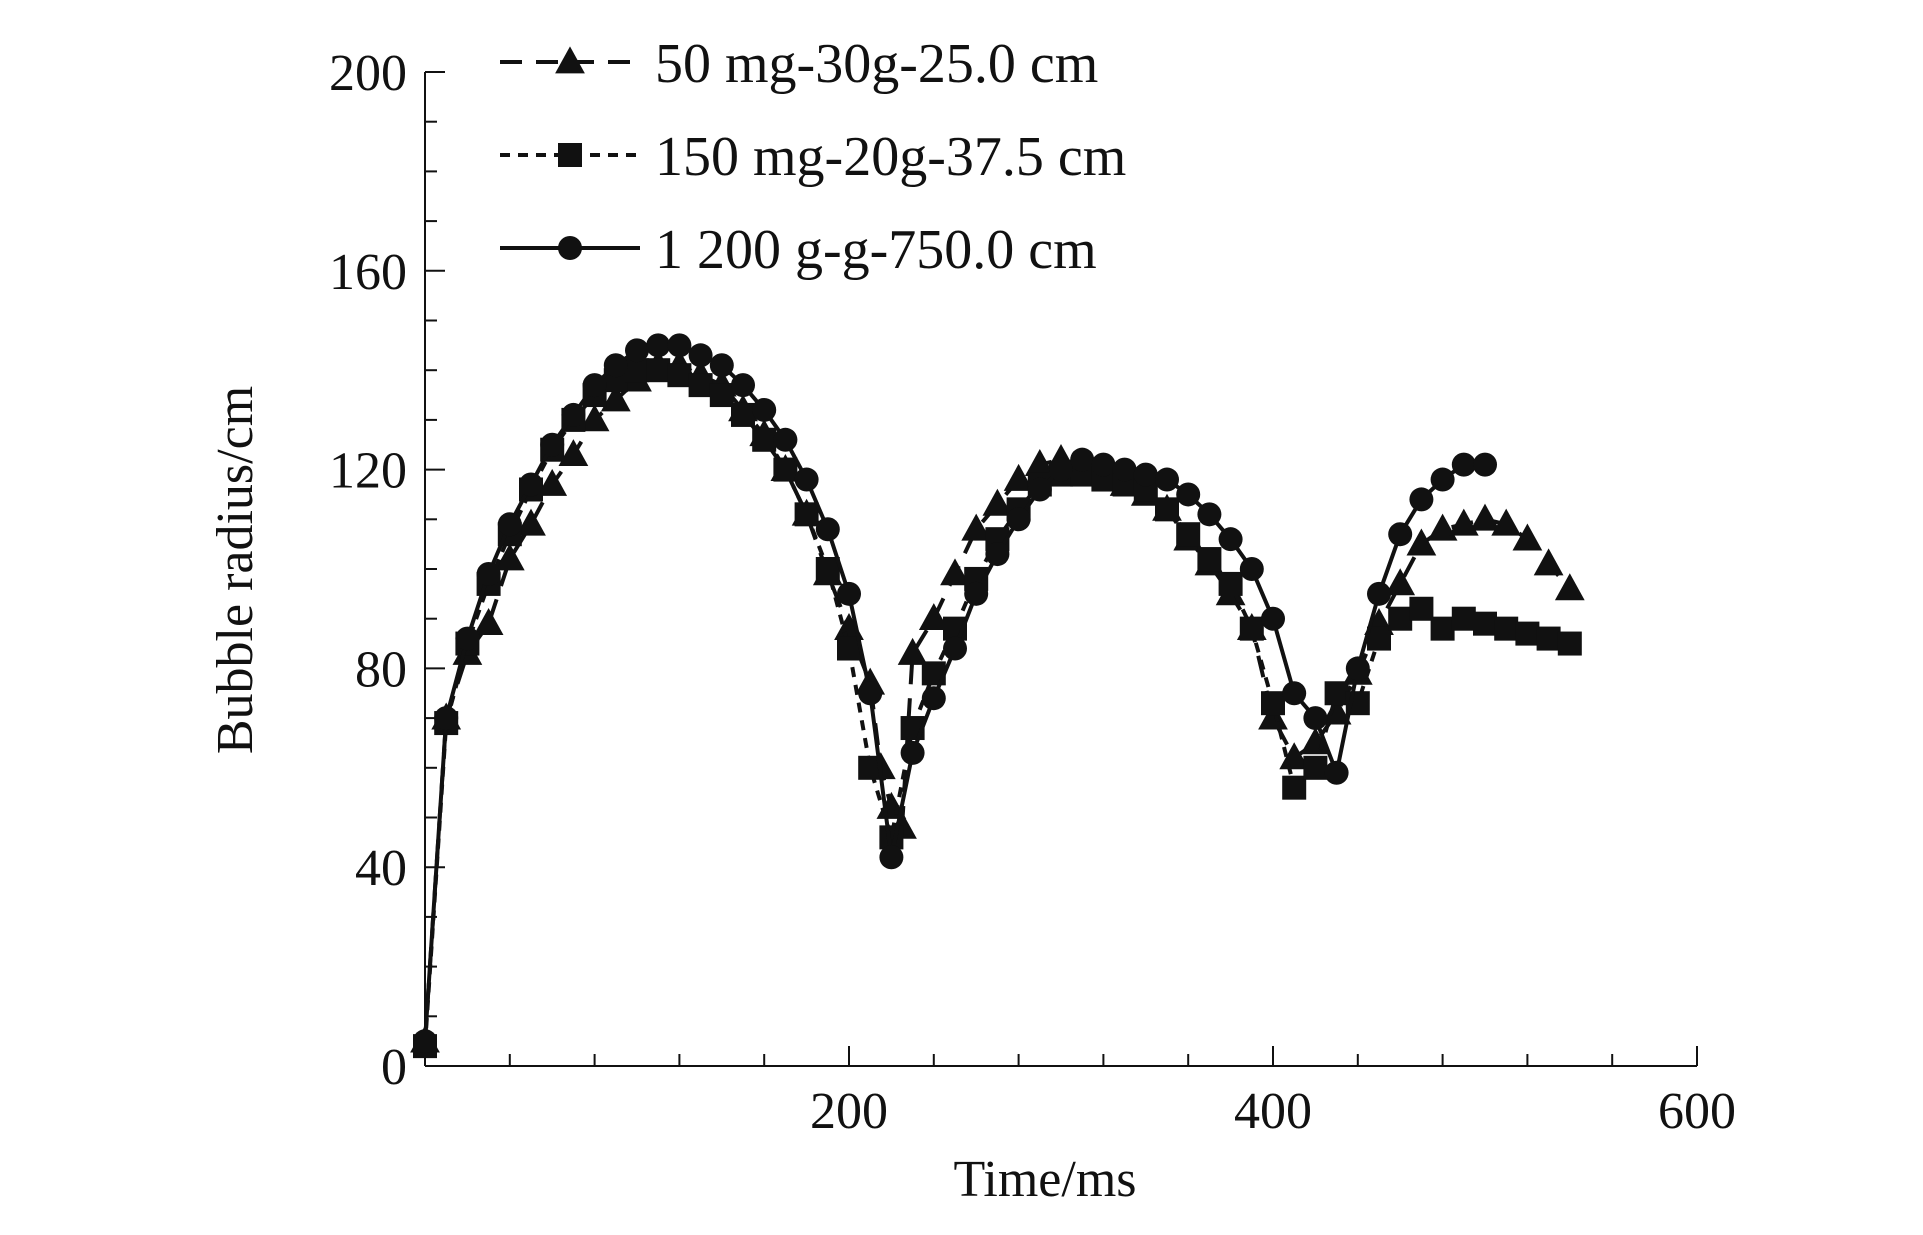 This screenshot has height=1235, width=1923. What do you see at coordinates (876, 250) in the screenshot?
I see `legend-label: 1 200 g-g-750.0 cm` at bounding box center [876, 250].